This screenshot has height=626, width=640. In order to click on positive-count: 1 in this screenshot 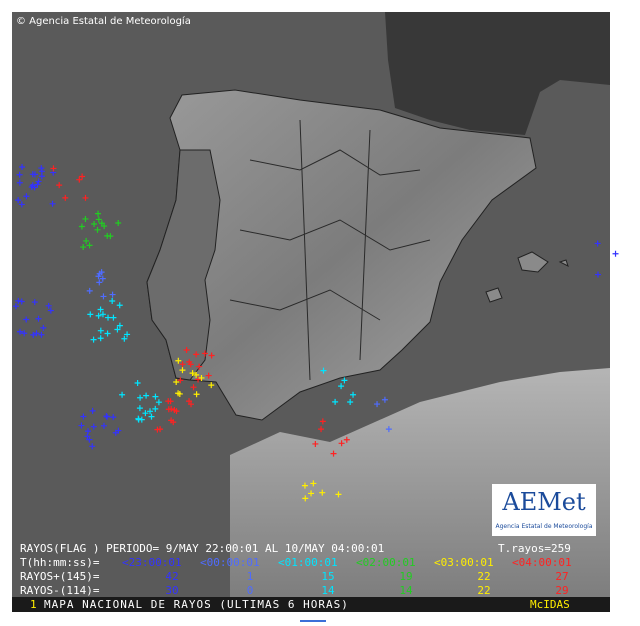, I will do `click(250, 576)`.